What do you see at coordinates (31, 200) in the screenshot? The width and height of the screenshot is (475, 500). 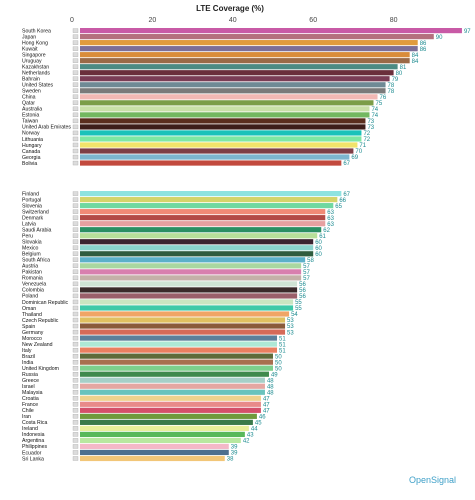 I see `category-label: Portugal` at bounding box center [31, 200].